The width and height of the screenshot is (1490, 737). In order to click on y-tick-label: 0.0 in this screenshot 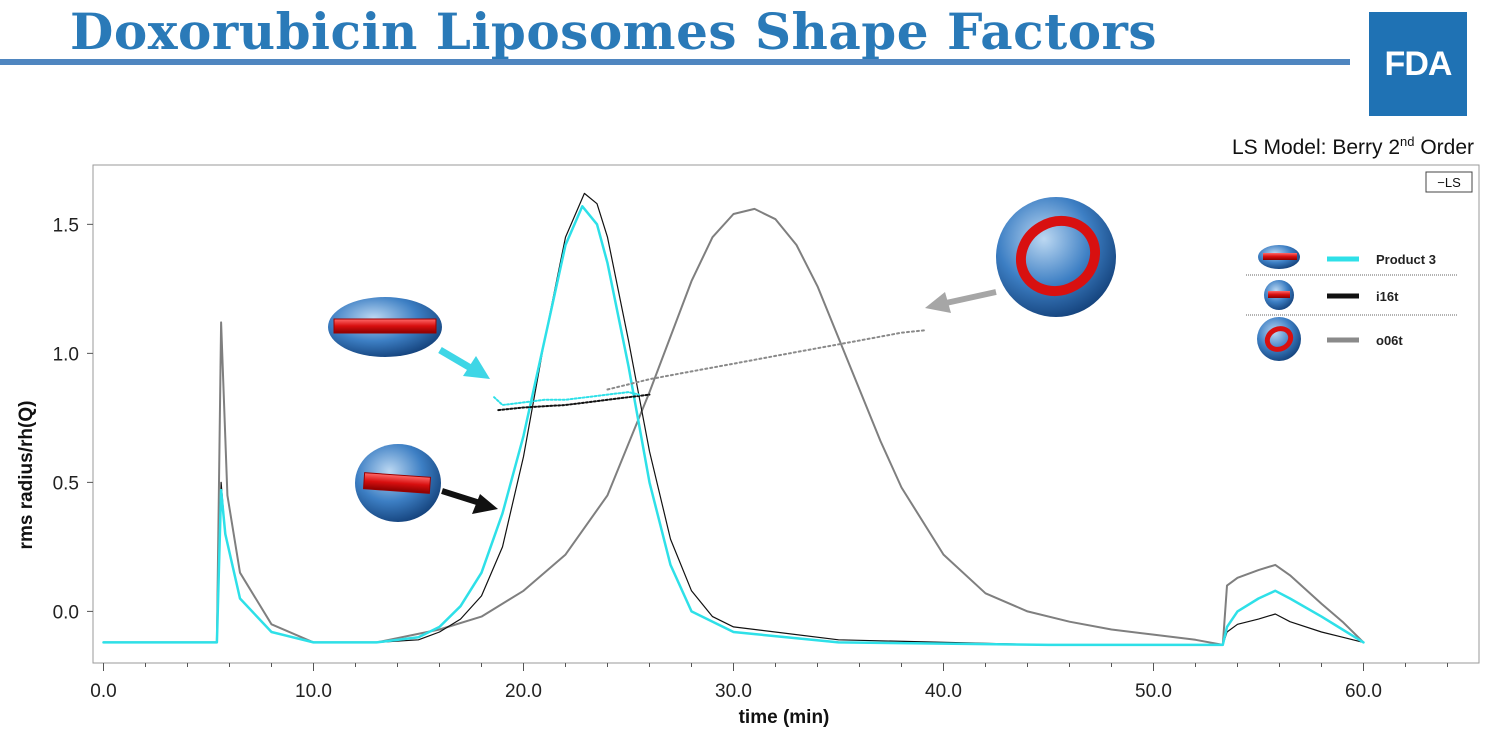, I will do `click(66, 612)`.